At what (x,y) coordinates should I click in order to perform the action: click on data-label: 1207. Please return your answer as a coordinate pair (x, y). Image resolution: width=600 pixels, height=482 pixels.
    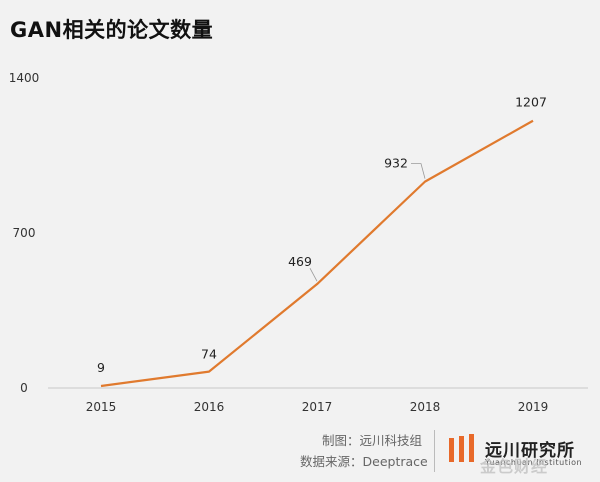
    Looking at the image, I should click on (531, 102).